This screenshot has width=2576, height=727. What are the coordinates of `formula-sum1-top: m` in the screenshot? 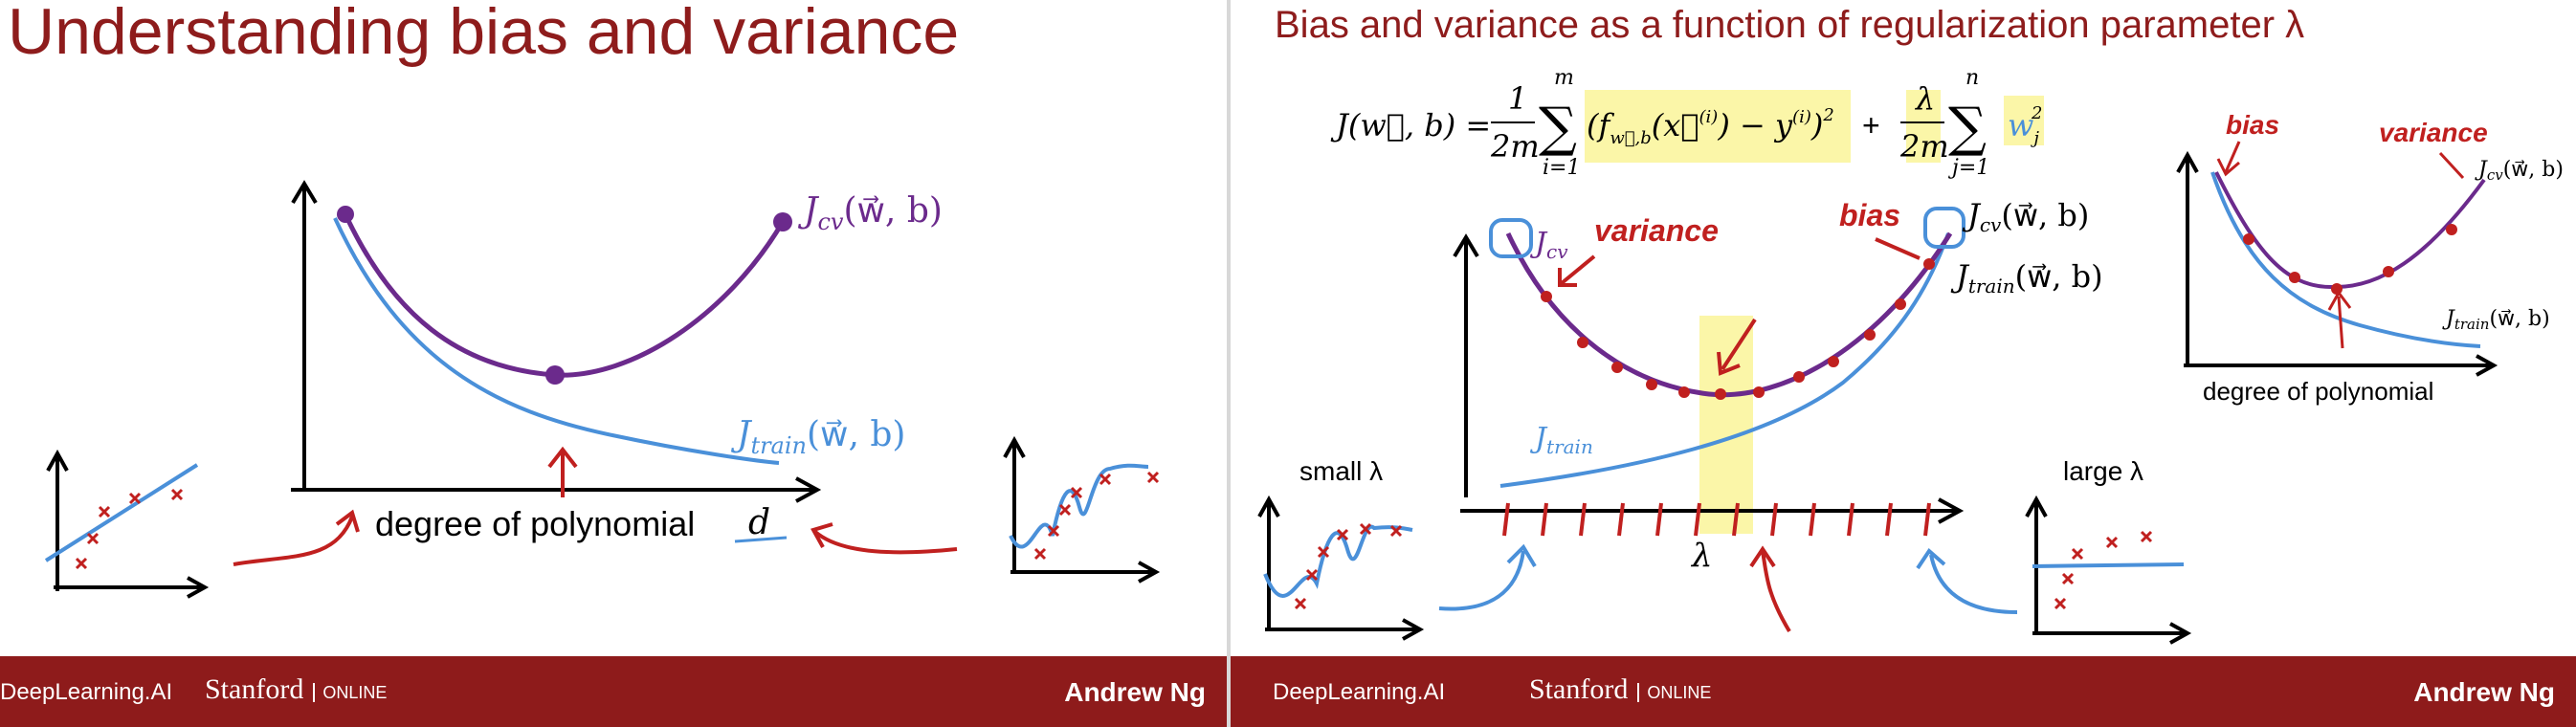 It's located at (1564, 78).